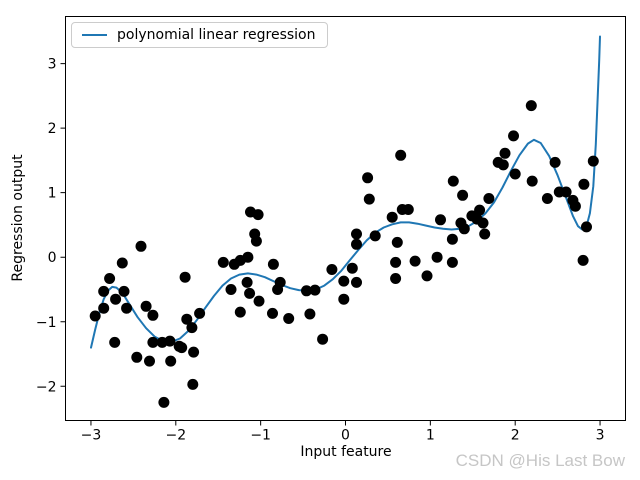 The image size is (640, 480). What do you see at coordinates (600, 436) in the screenshot?
I see `x-tick-label: 3` at bounding box center [600, 436].